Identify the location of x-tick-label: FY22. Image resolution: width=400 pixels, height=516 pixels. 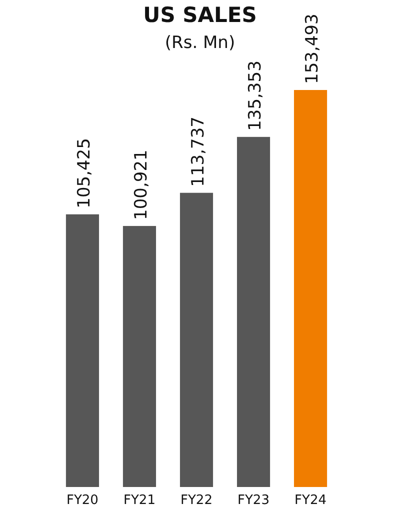
(196, 500).